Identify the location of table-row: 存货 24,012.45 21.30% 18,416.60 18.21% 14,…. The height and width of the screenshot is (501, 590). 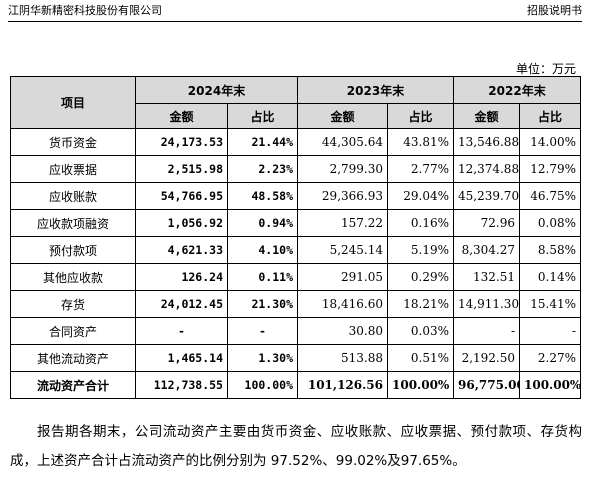
(295, 304).